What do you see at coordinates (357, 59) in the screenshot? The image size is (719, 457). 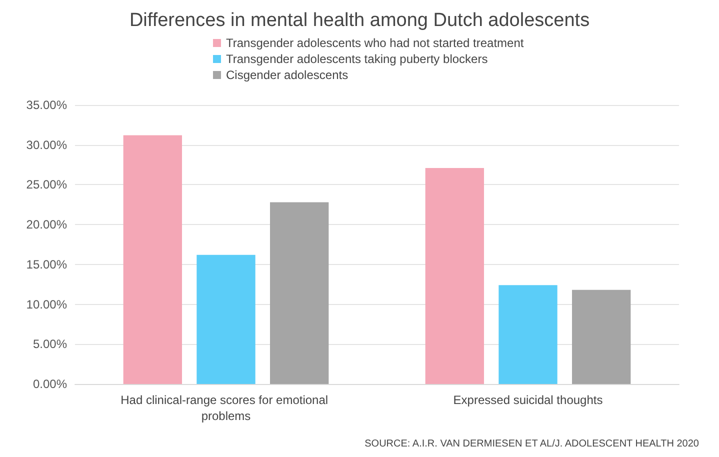 I see `legend-label: Transgender adolescents taking puberty blockers` at bounding box center [357, 59].